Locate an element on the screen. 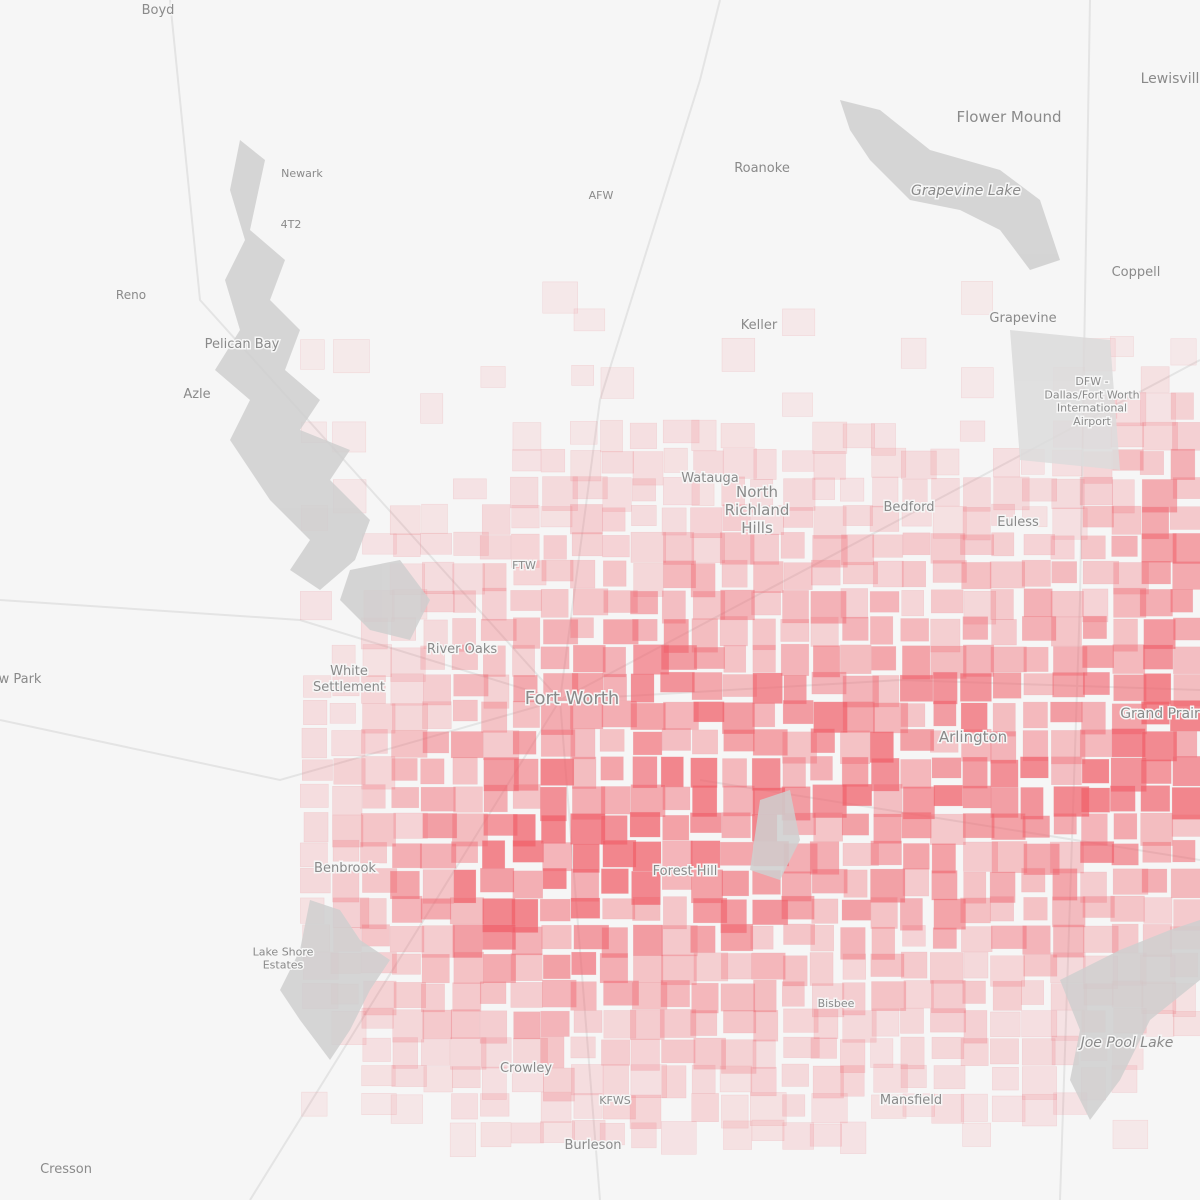 This screenshot has width=1200, height=1200. place-label-line: Cresson is located at coordinates (66, 1169).